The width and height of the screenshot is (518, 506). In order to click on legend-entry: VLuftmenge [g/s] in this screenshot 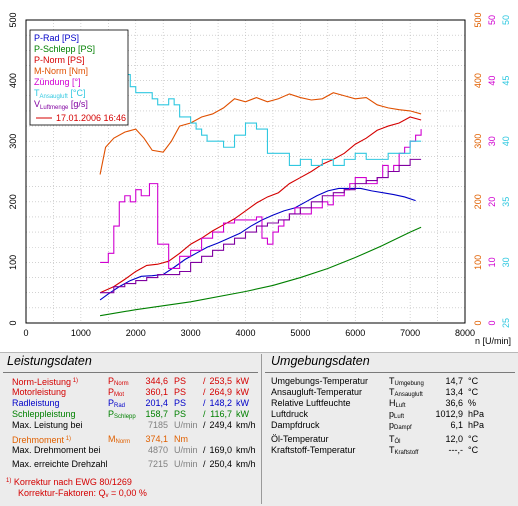, I will do `click(61, 105)`.